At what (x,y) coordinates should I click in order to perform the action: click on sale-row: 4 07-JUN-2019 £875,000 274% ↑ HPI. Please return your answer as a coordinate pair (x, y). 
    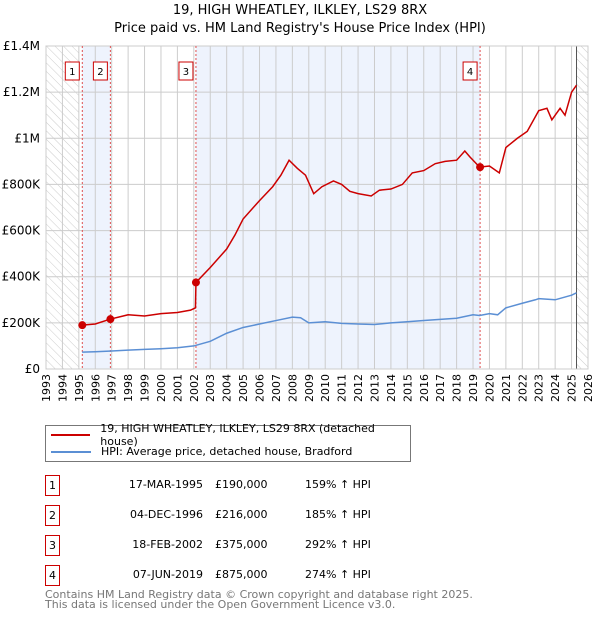
    Looking at the image, I should click on (235, 575).